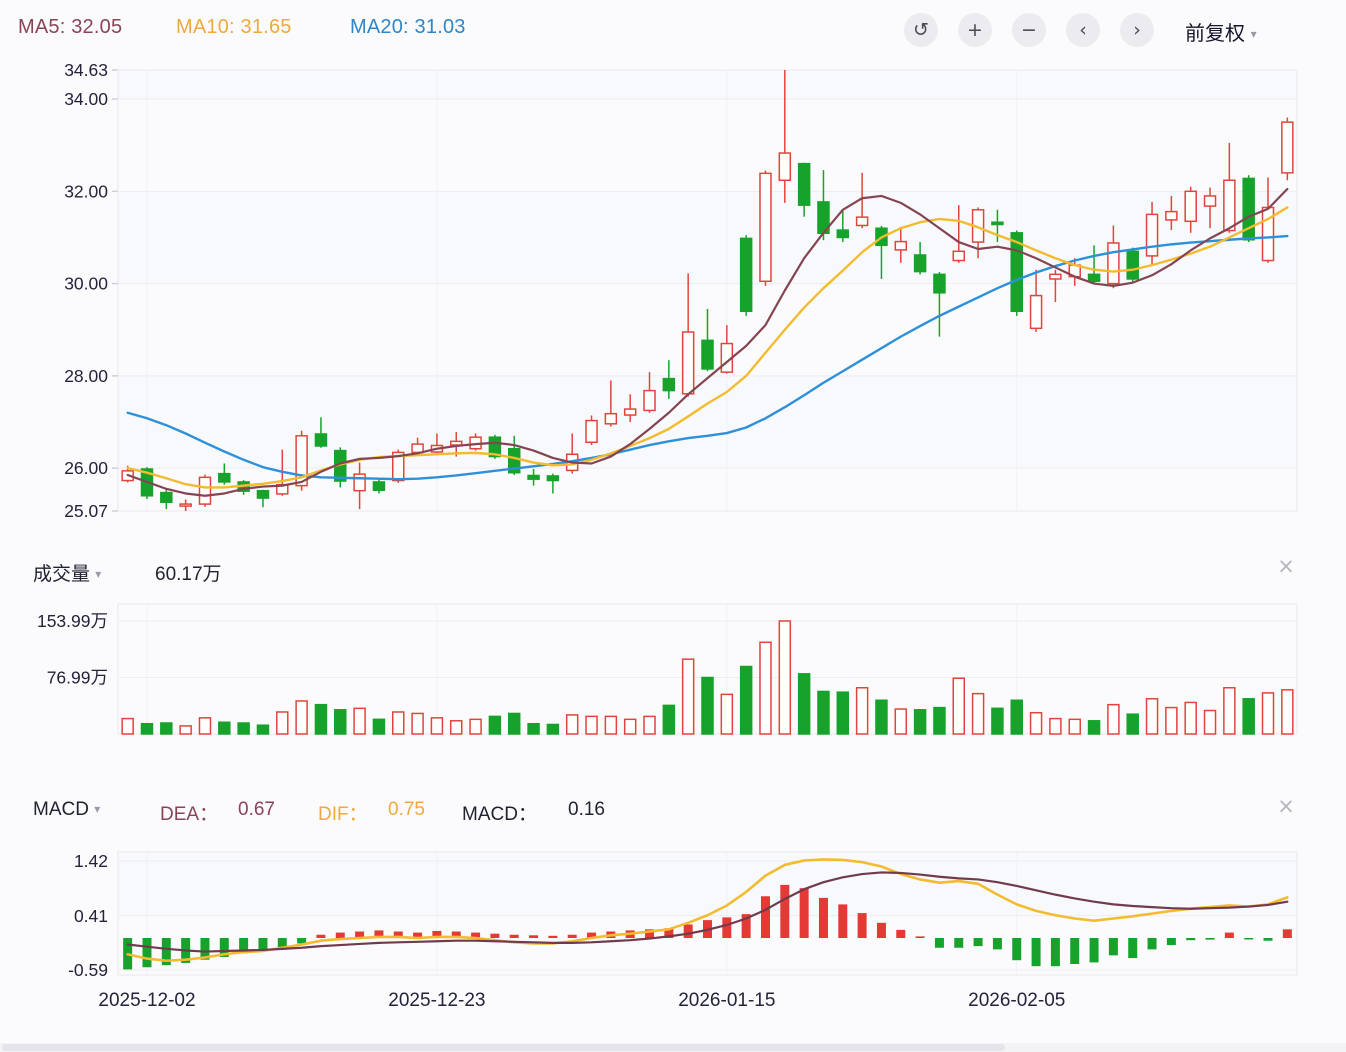  Describe the element at coordinates (86, 70) in the screenshot. I see `svg-text: 34.63` at that location.